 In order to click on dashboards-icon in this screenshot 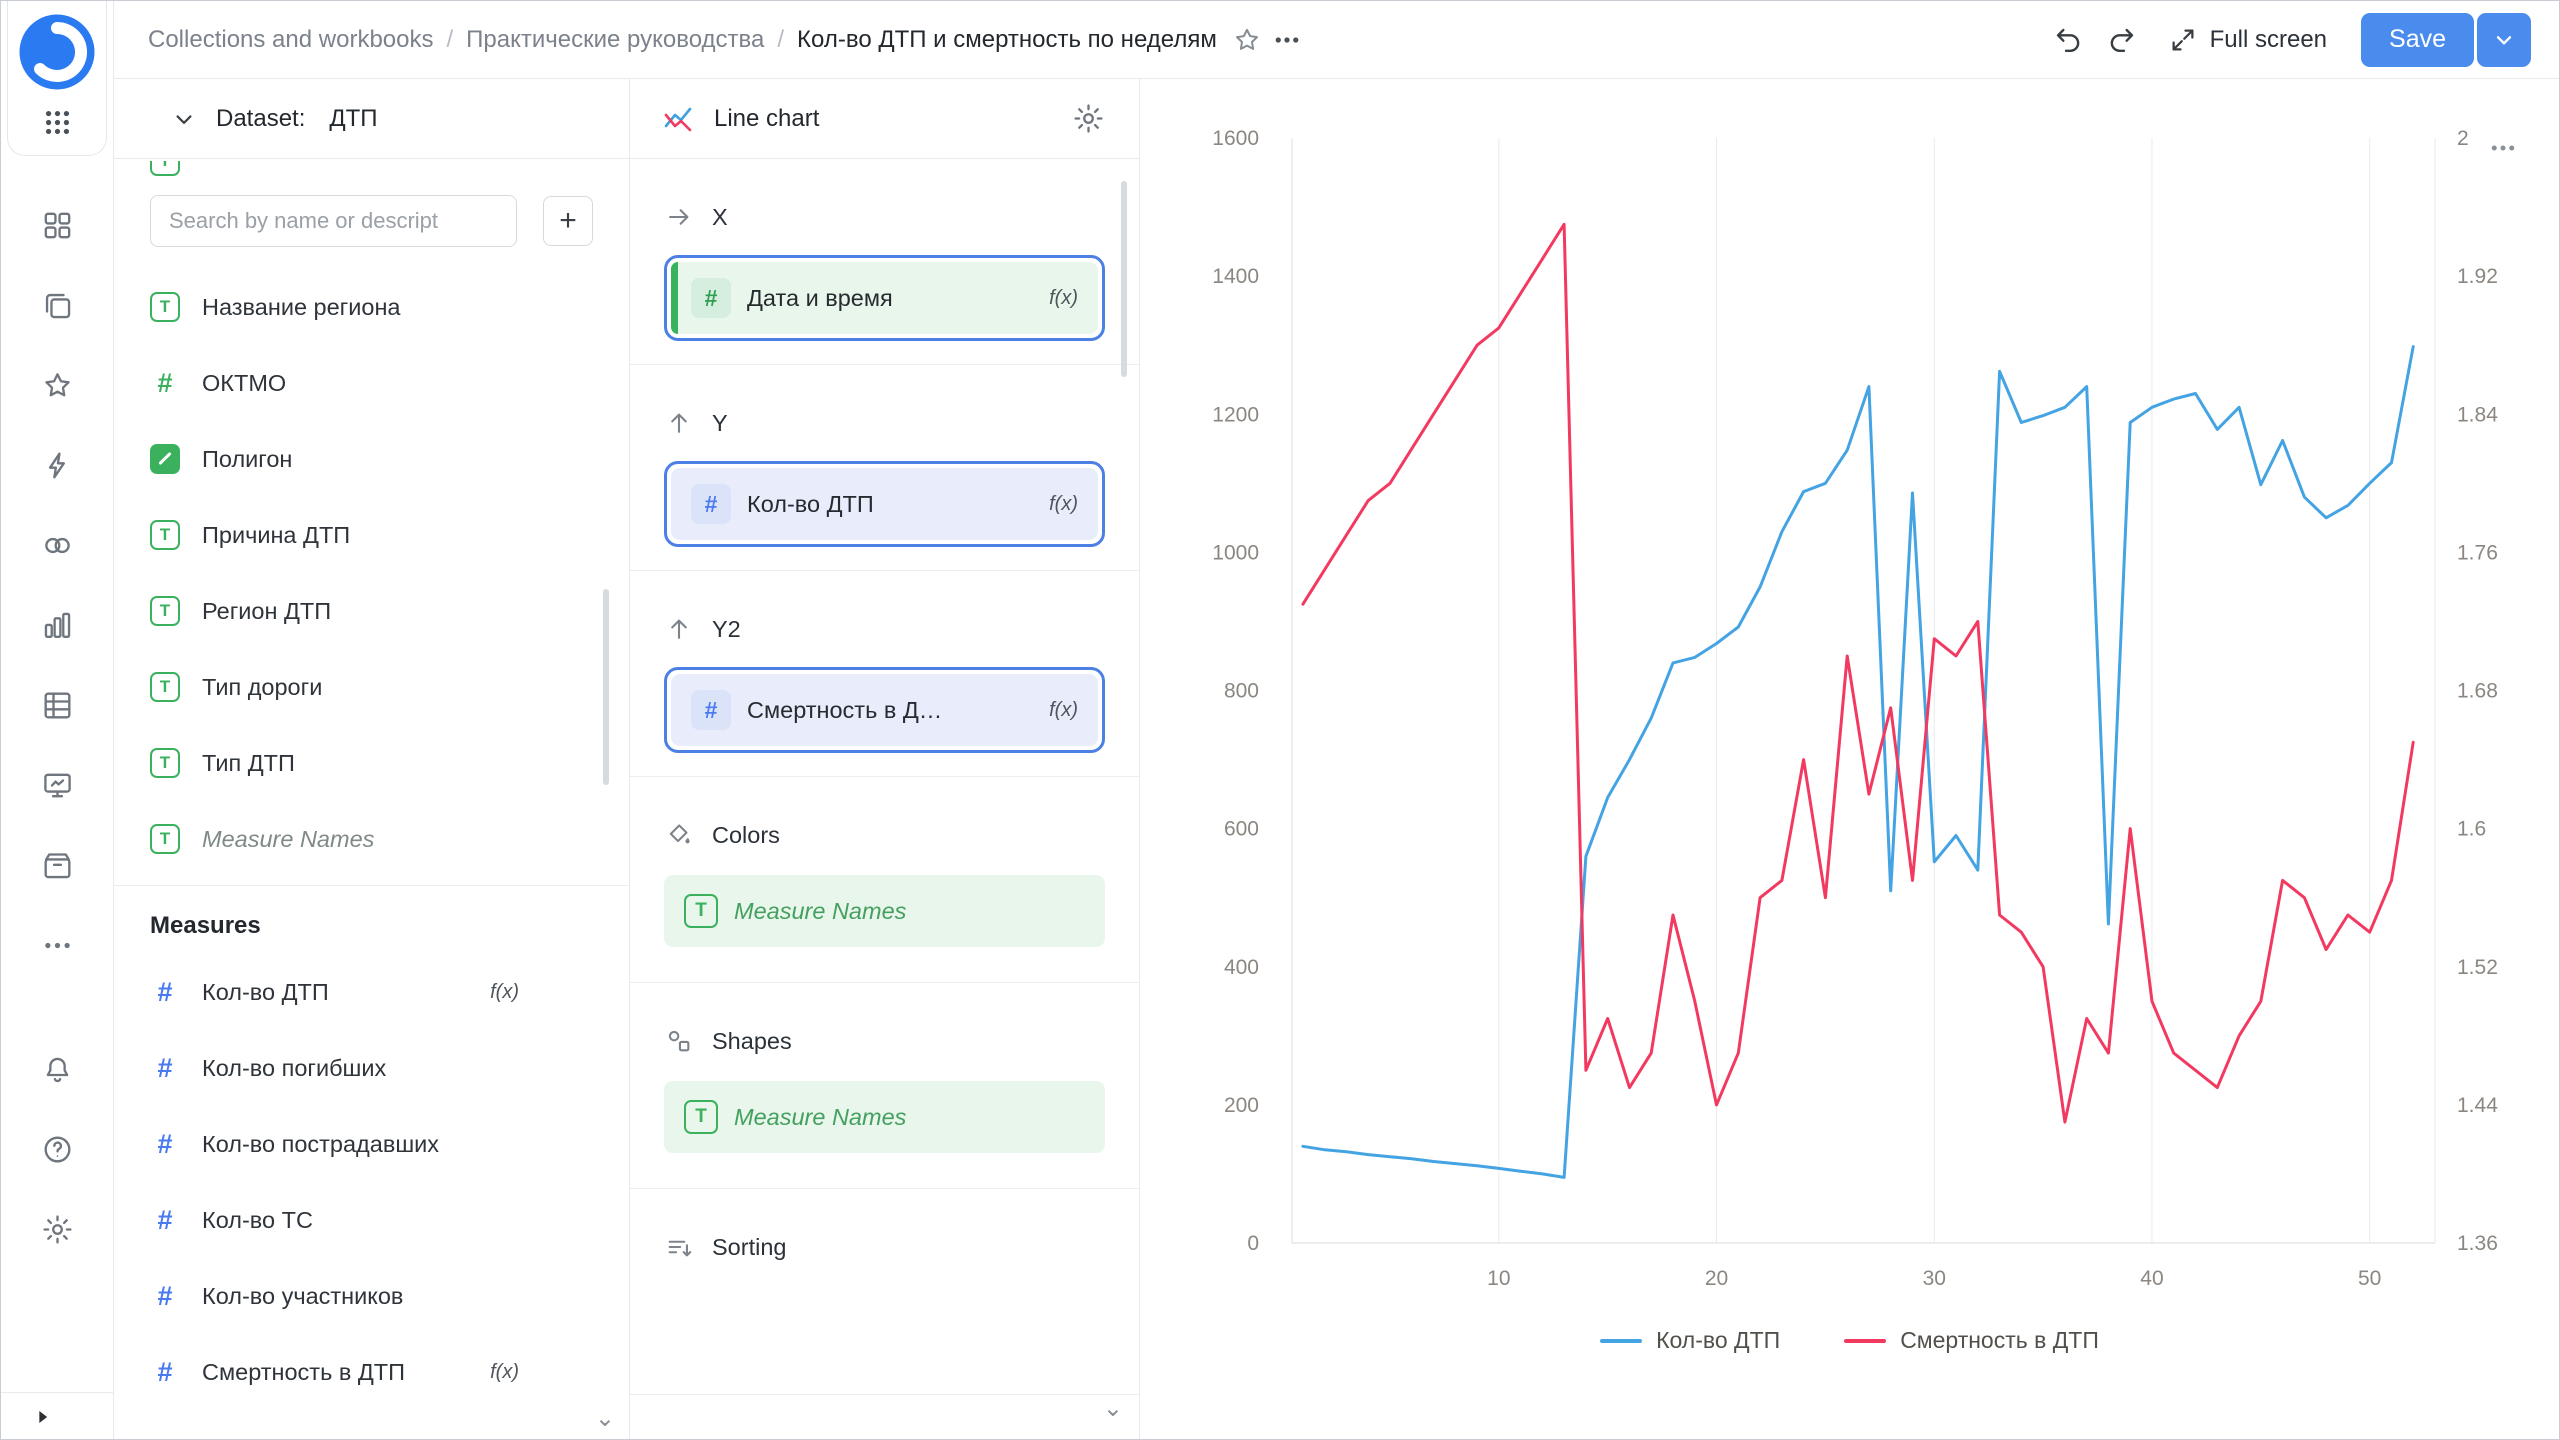, I will do `click(57, 225)`.